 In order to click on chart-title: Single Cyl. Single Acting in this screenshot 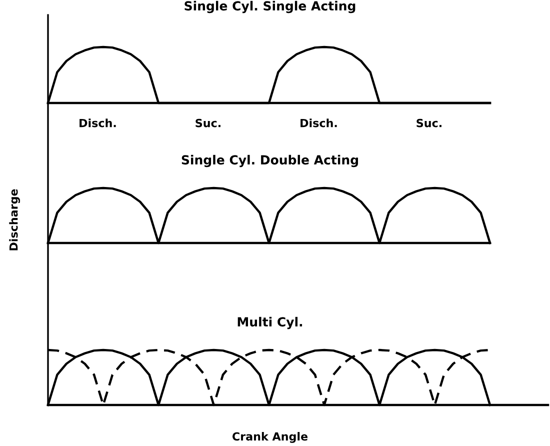, I will do `click(270, 7)`.